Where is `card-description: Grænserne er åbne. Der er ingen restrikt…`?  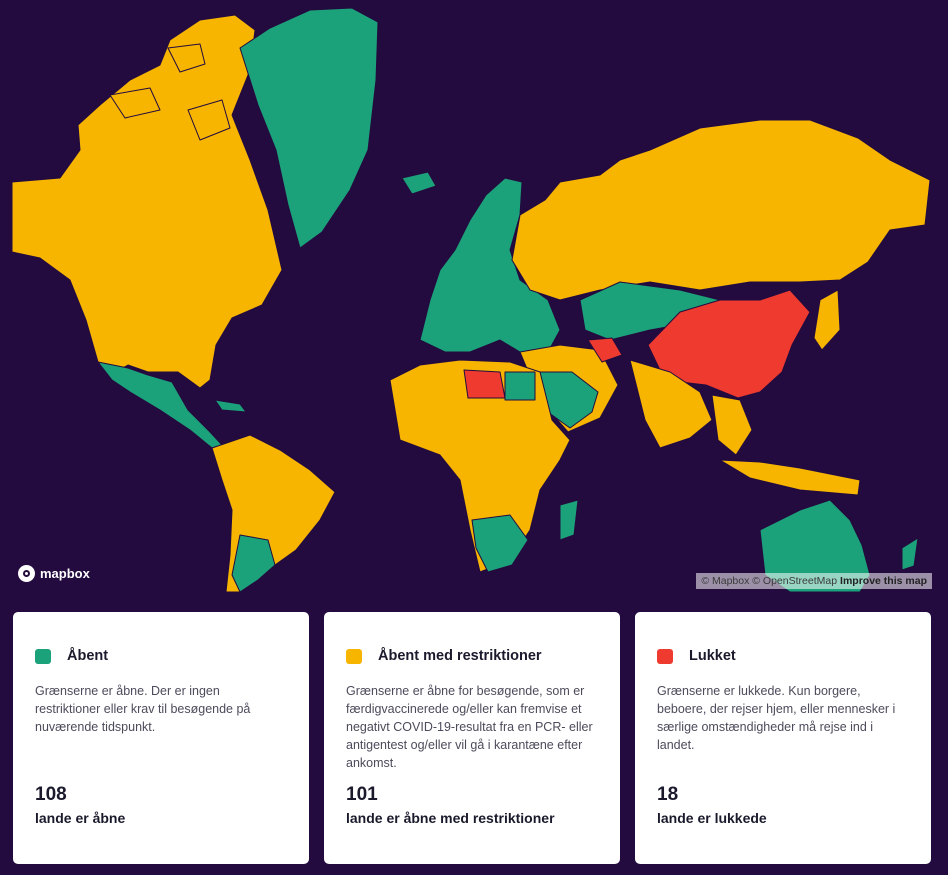
card-description: Grænserne er åbne. Der er ingen restrikt… is located at coordinates (143, 709).